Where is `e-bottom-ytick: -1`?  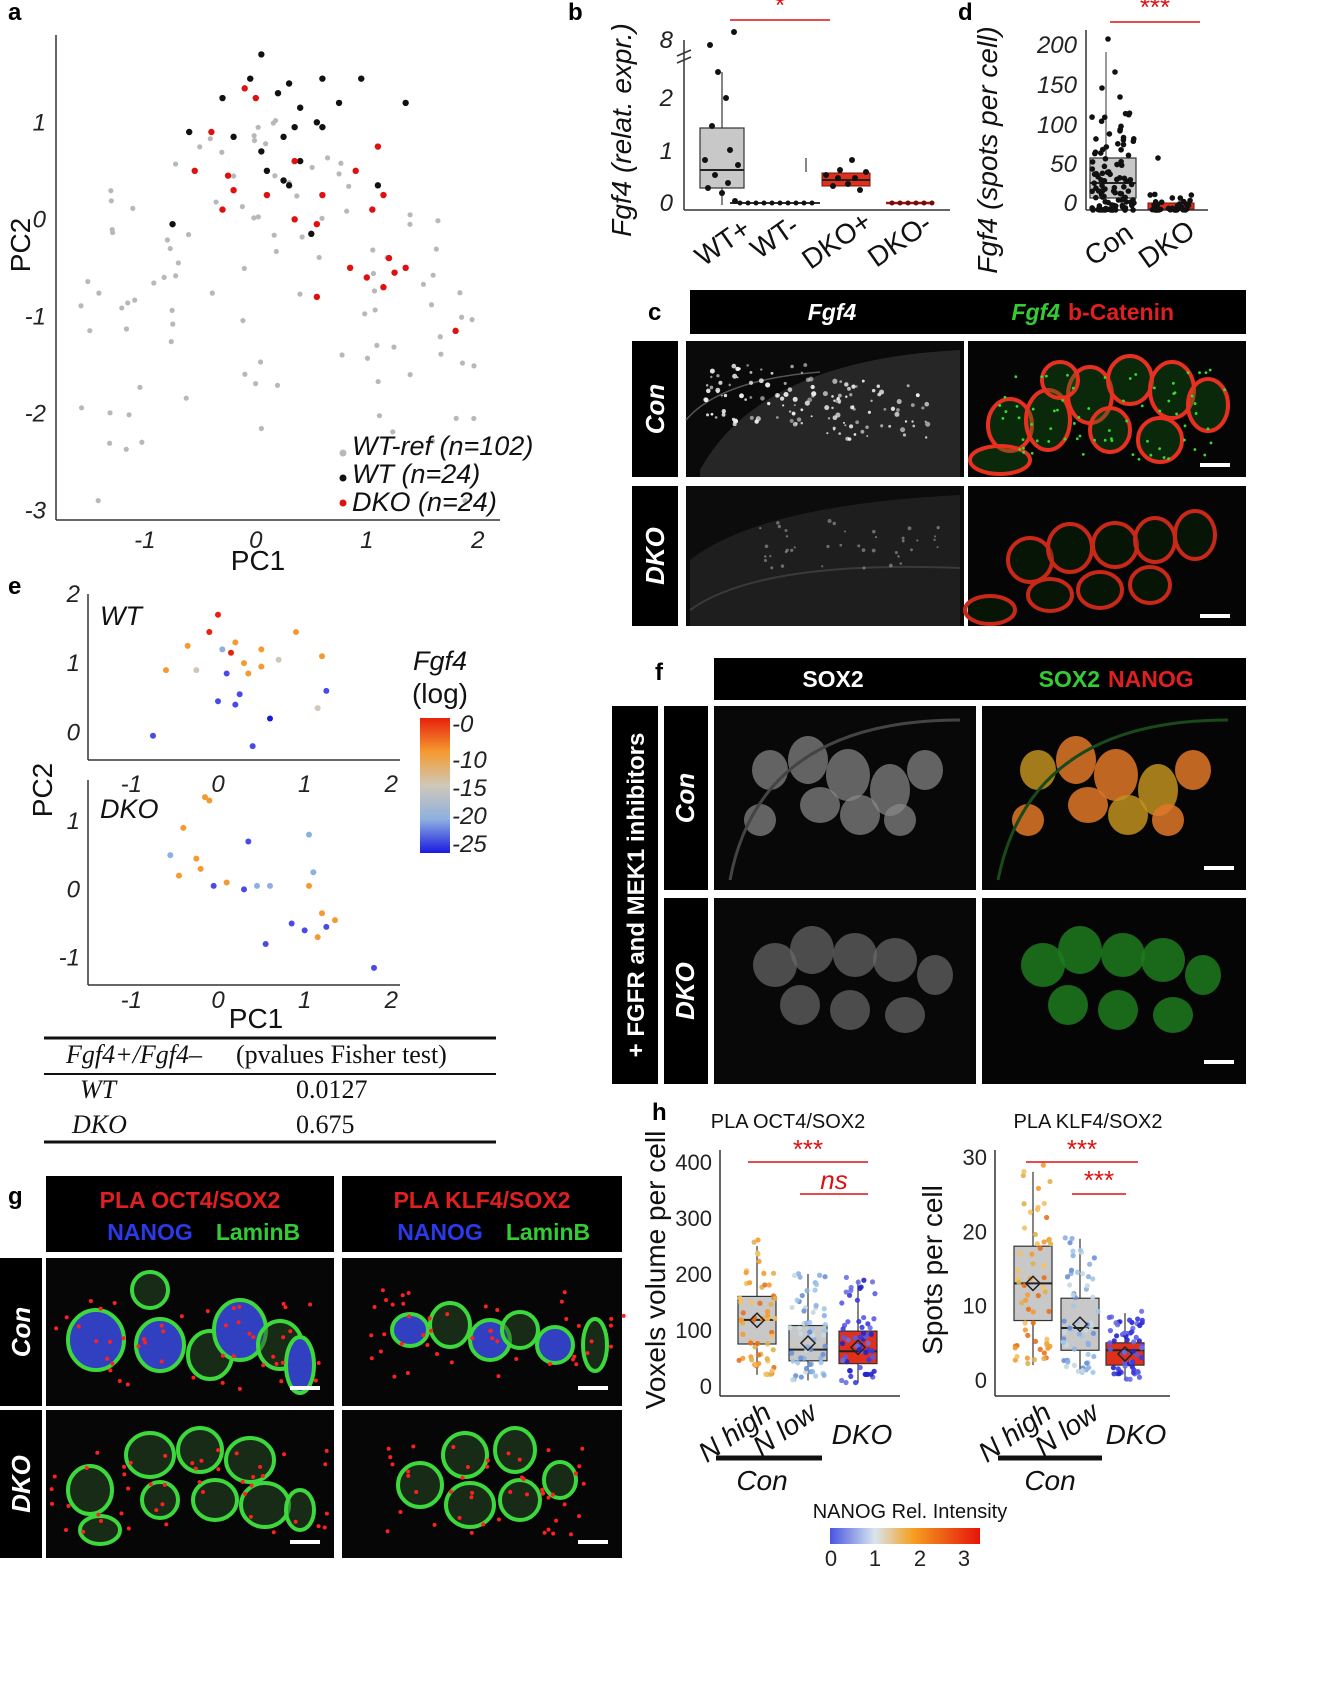
e-bottom-ytick: -1 is located at coordinates (69, 958).